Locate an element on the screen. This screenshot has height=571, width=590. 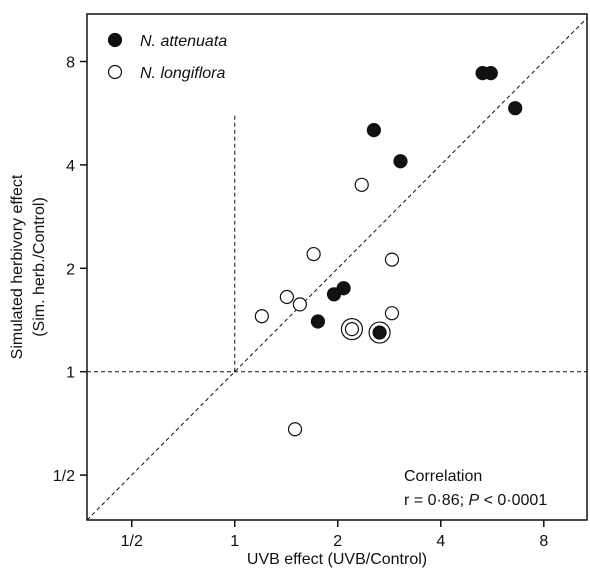
legend-label-longiflora: N. longiflora is located at coordinates (182, 73).